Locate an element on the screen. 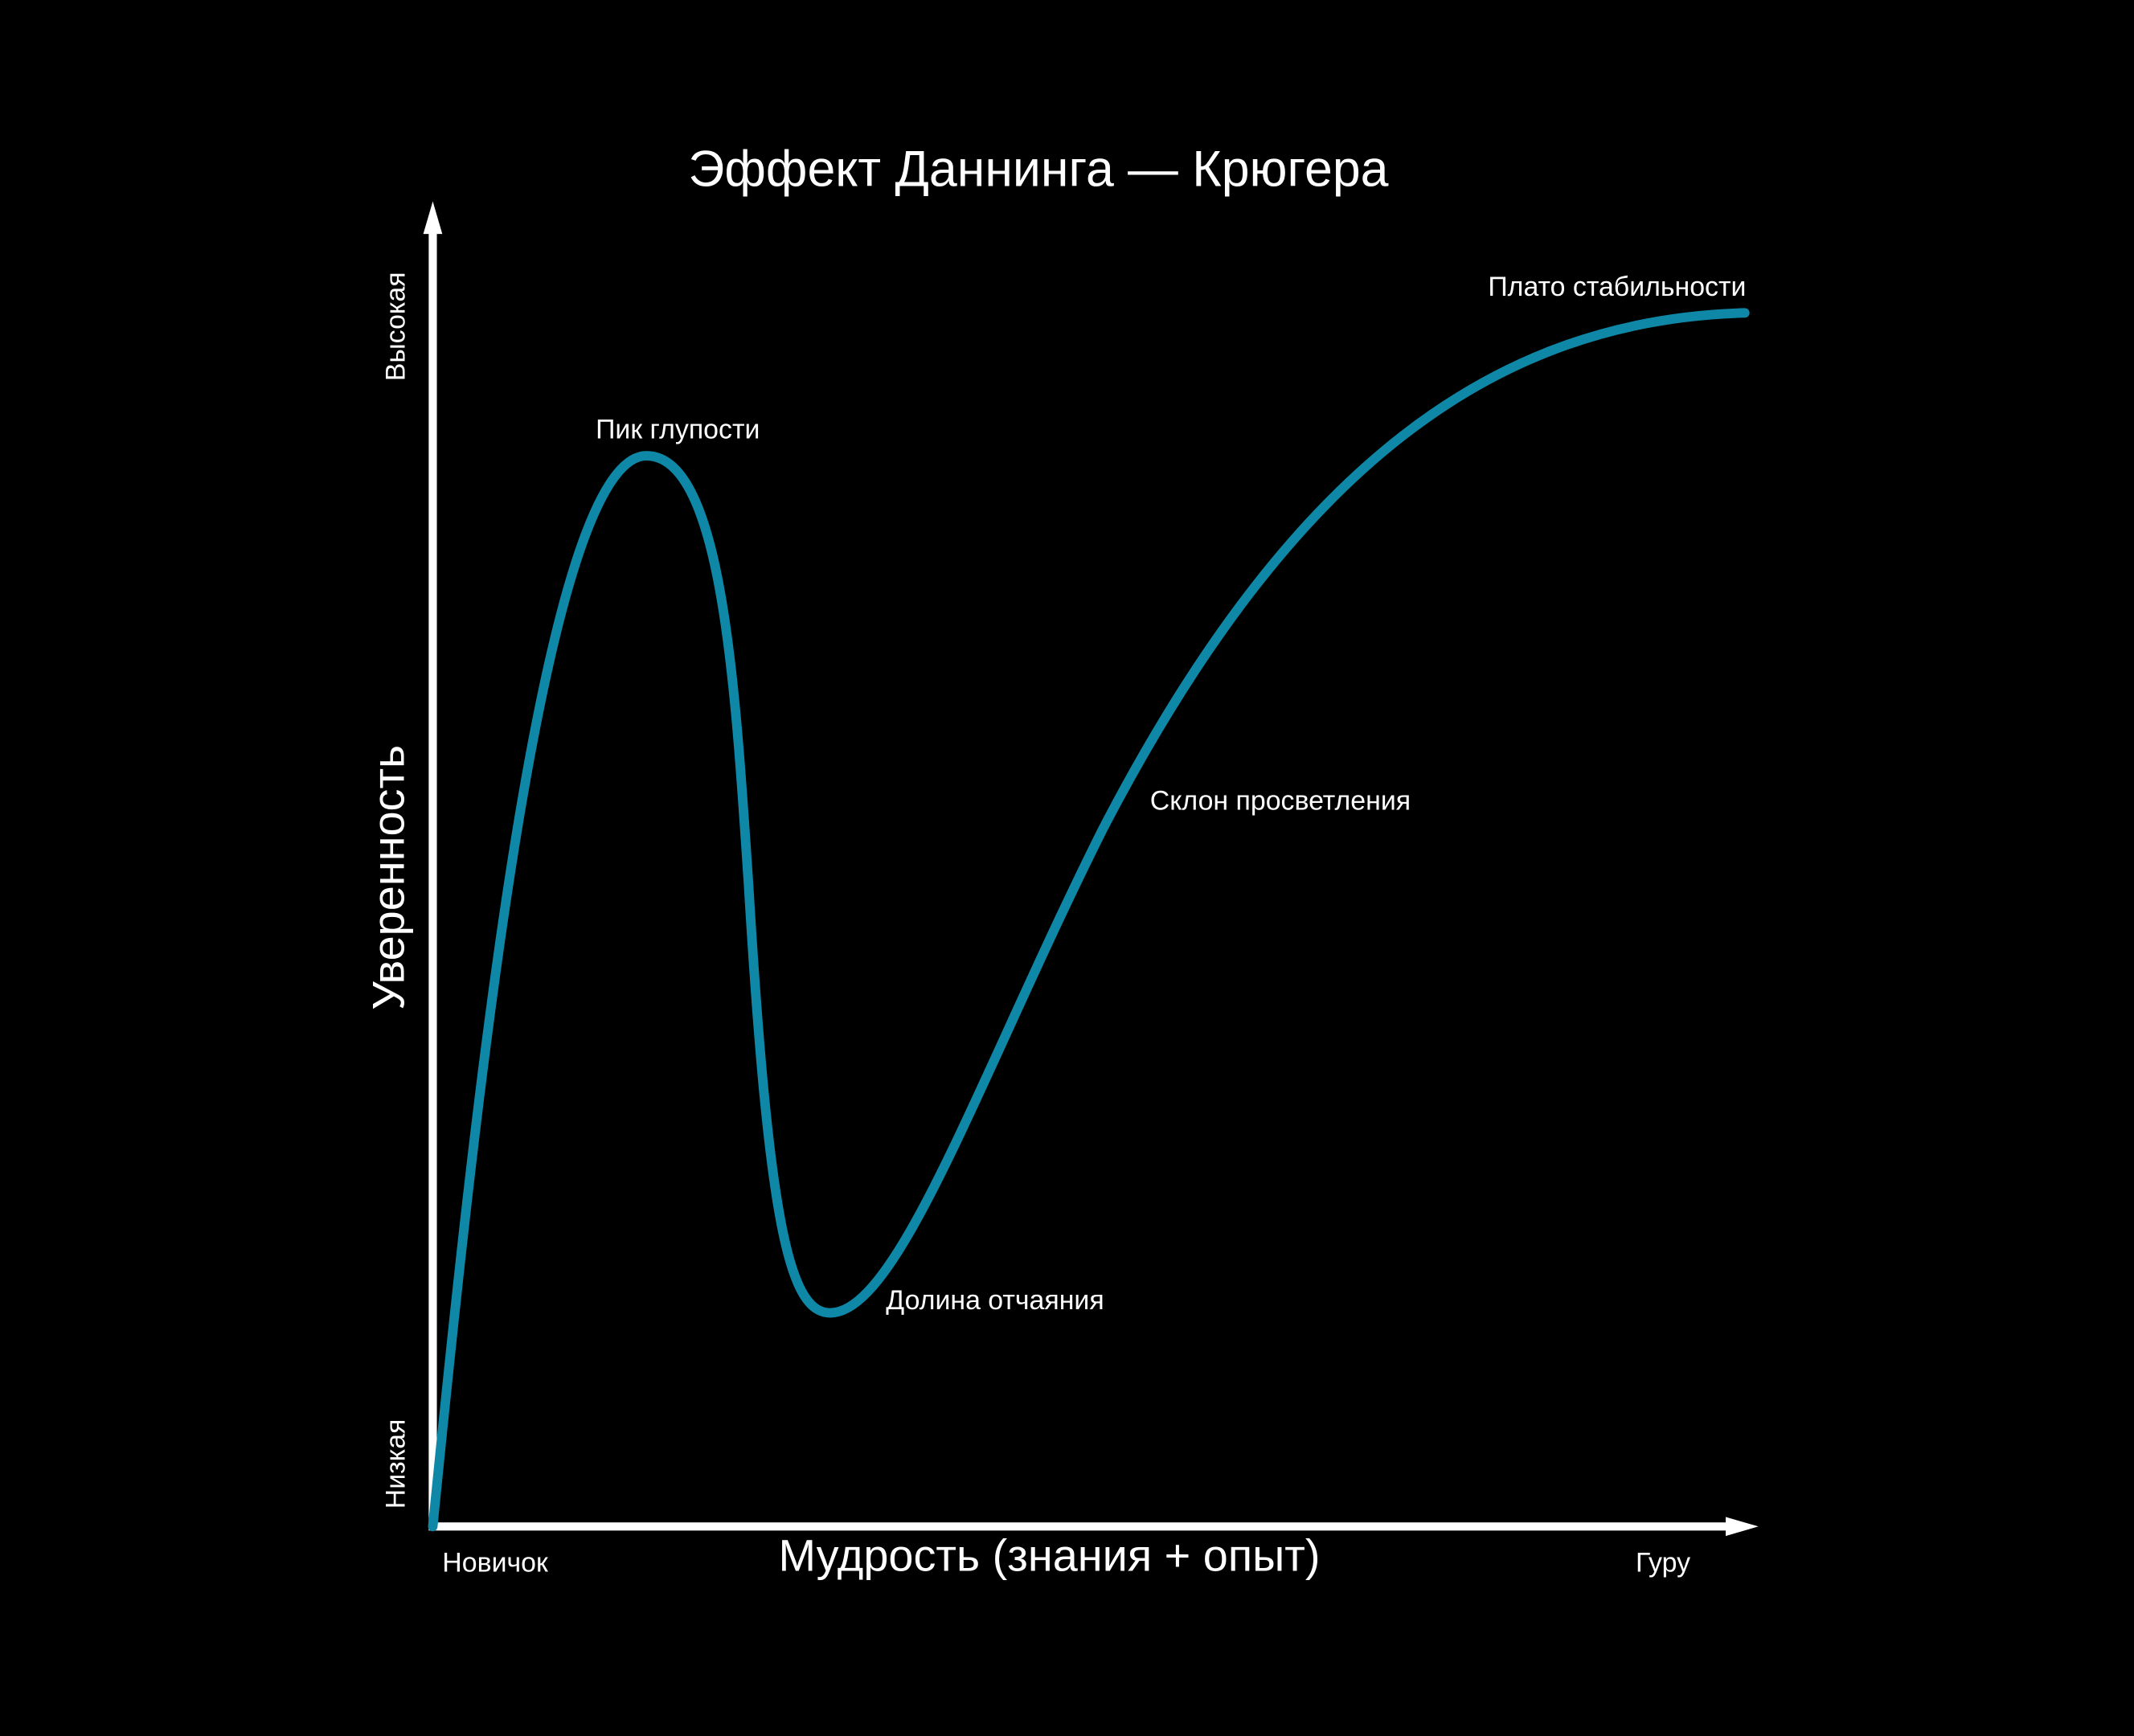 The image size is (2134, 1736). title: Эффект Даннинга — Крюгера is located at coordinates (1038, 169).